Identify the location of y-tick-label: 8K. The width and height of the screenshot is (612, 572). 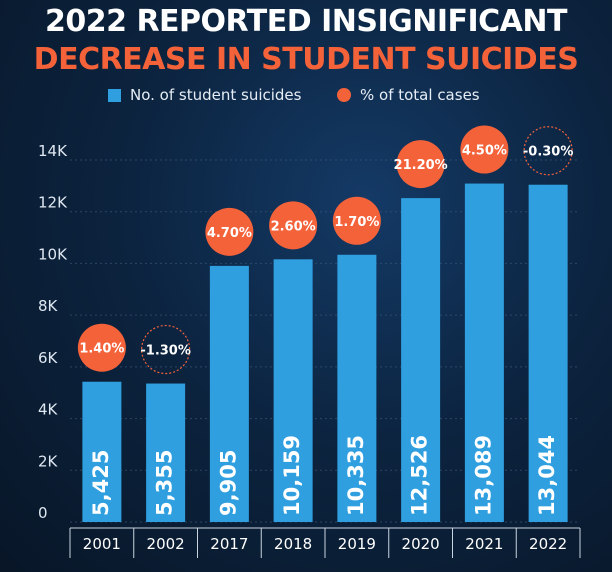
(48, 306).